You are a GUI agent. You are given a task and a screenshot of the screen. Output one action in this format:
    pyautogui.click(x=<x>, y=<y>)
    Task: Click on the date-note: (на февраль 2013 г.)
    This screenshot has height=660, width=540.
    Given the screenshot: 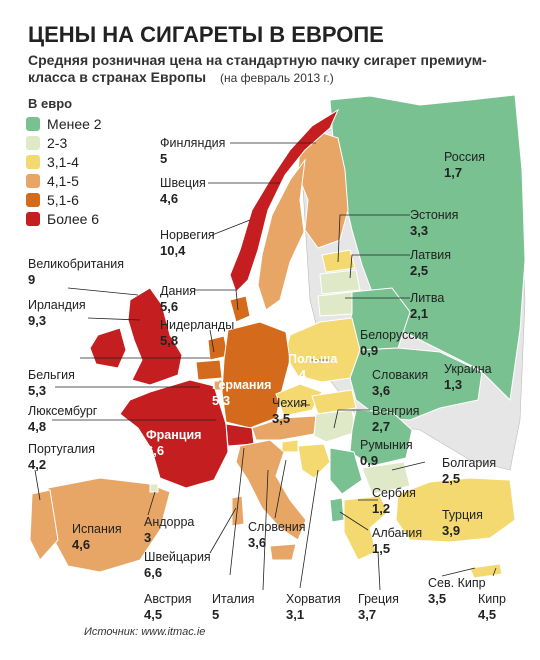 What is the action you would take?
    pyautogui.click(x=277, y=78)
    